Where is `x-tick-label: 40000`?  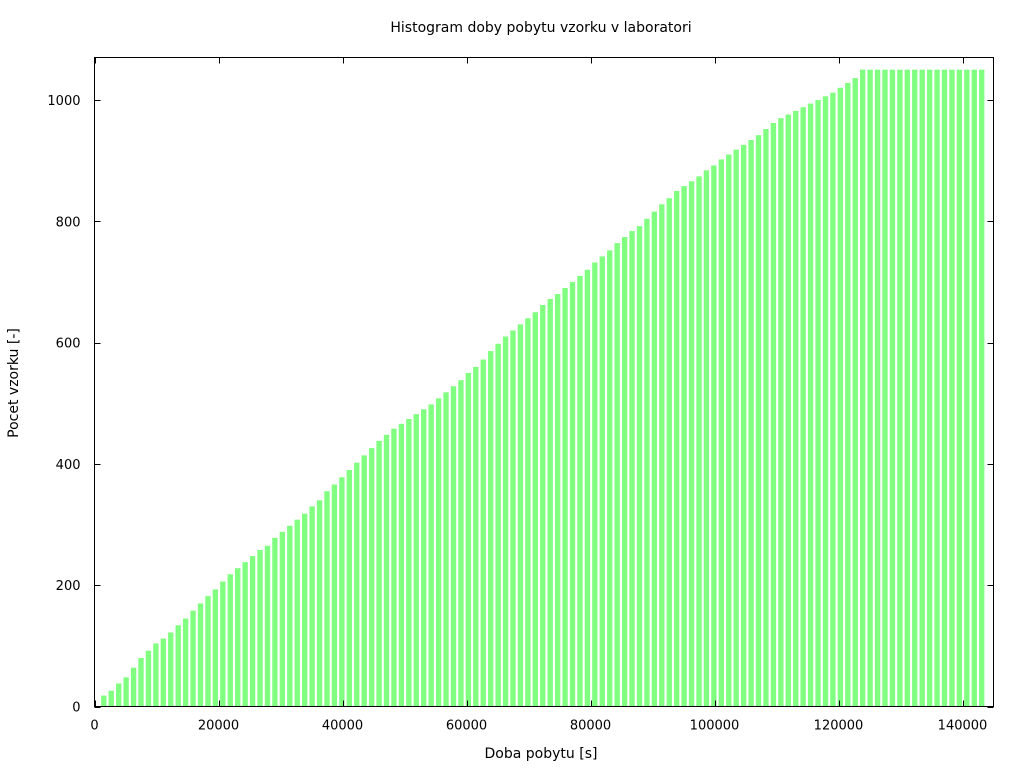
x-tick-label: 40000 is located at coordinates (342, 726).